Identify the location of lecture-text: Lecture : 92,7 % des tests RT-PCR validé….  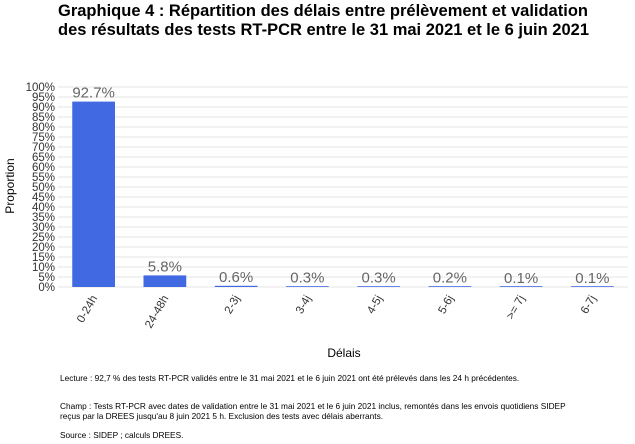
(290, 378).